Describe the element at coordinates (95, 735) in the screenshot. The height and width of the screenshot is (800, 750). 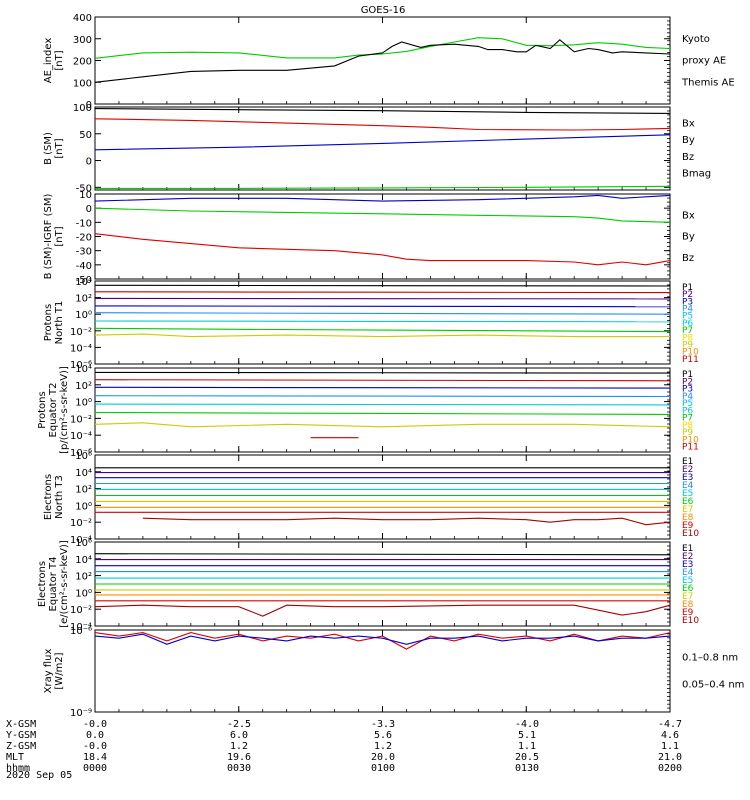
I see `ephemeris-value: 0.0` at that location.